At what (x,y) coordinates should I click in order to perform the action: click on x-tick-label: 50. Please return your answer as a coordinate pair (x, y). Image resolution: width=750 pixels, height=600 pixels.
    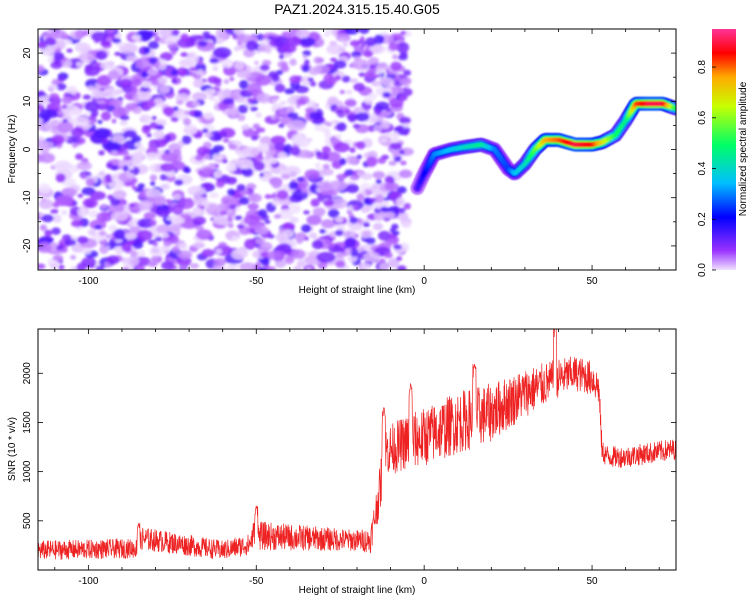
    Looking at the image, I should click on (592, 581).